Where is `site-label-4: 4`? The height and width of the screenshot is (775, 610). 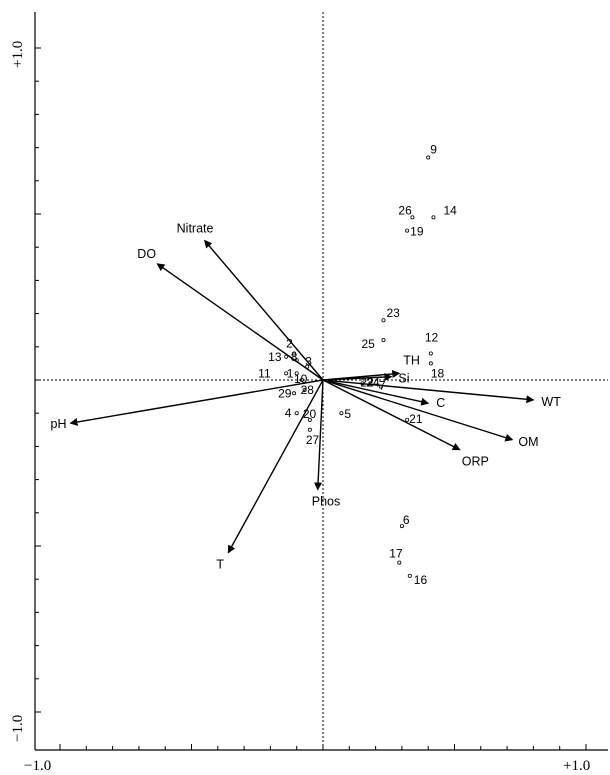 site-label-4: 4 is located at coordinates (288, 413).